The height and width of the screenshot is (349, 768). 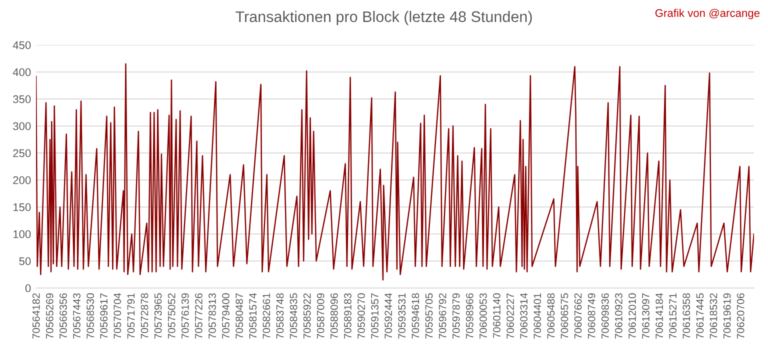 I want to click on x-tick-label: 70575052, so click(x=172, y=316).